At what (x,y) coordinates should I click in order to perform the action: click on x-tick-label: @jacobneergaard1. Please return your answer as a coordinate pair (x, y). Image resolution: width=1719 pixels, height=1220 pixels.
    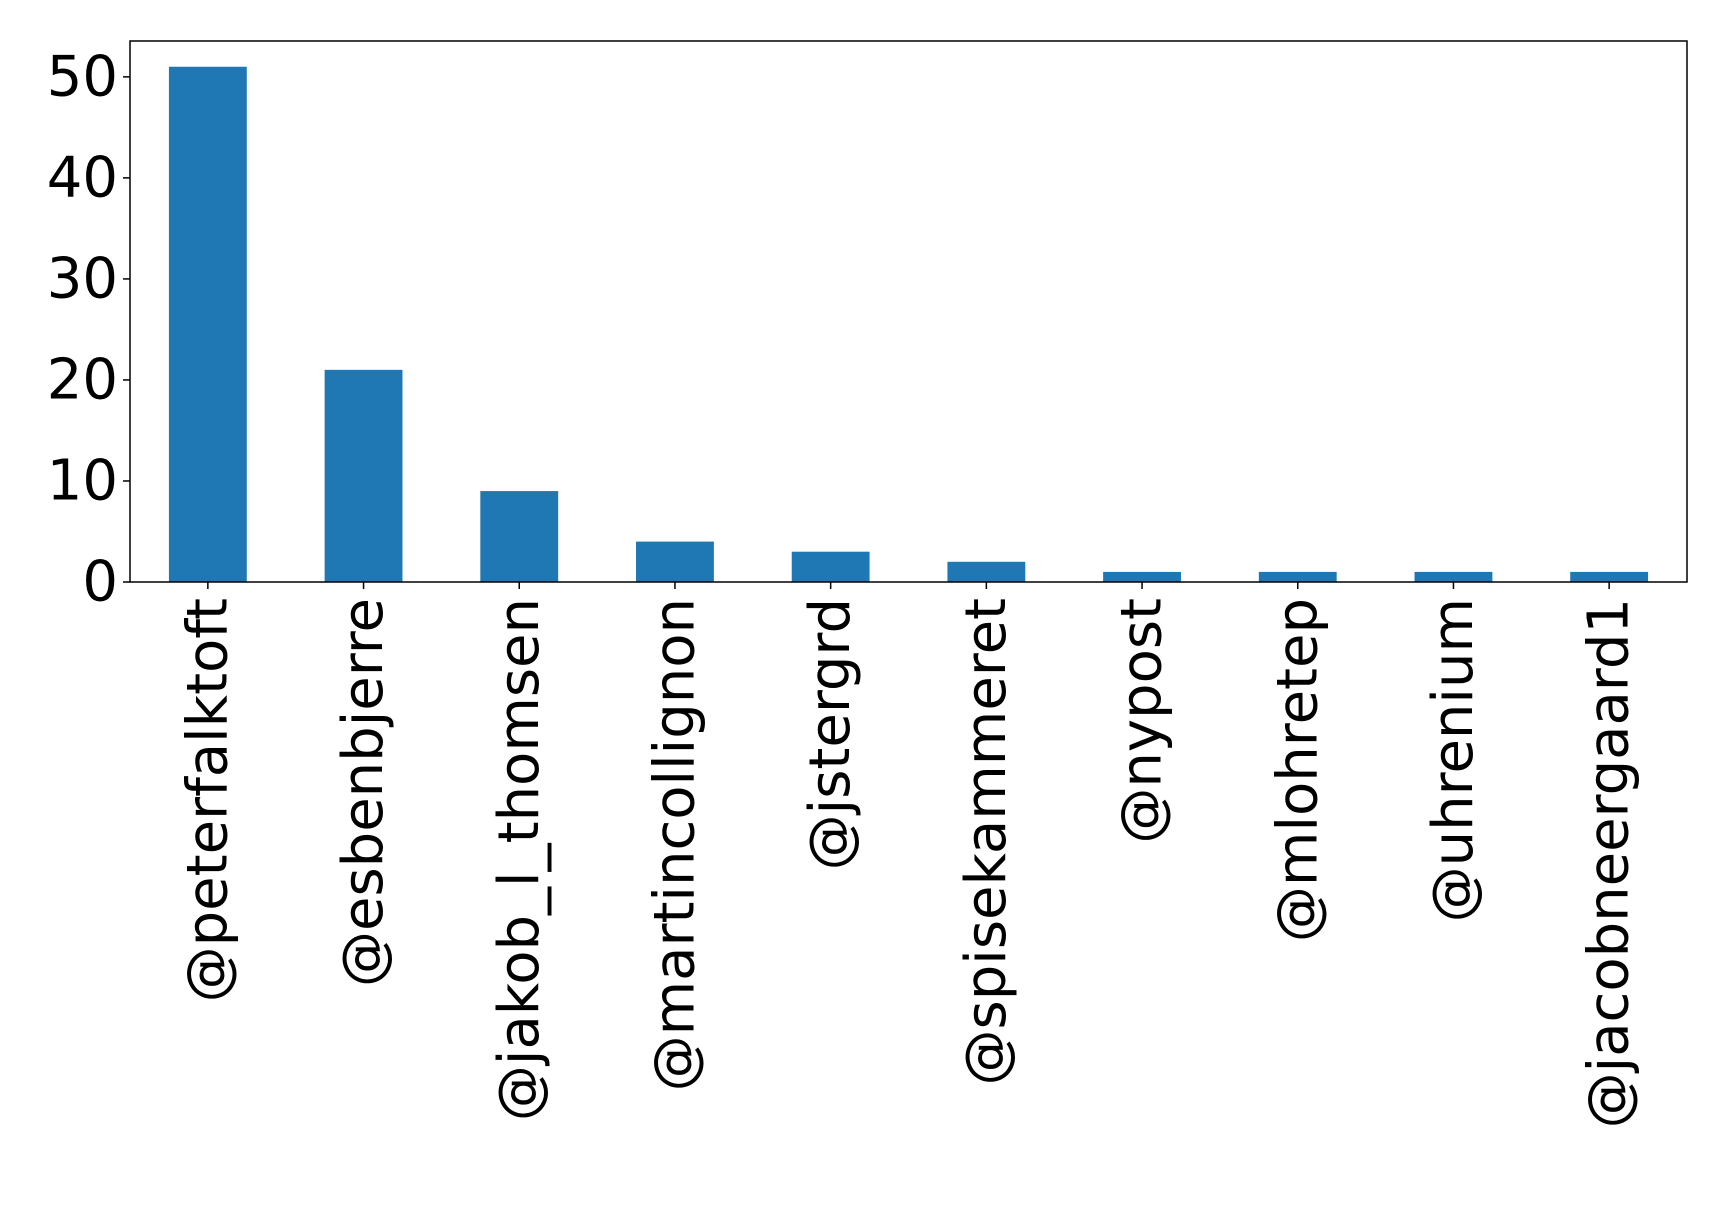
    Looking at the image, I should click on (1609, 863).